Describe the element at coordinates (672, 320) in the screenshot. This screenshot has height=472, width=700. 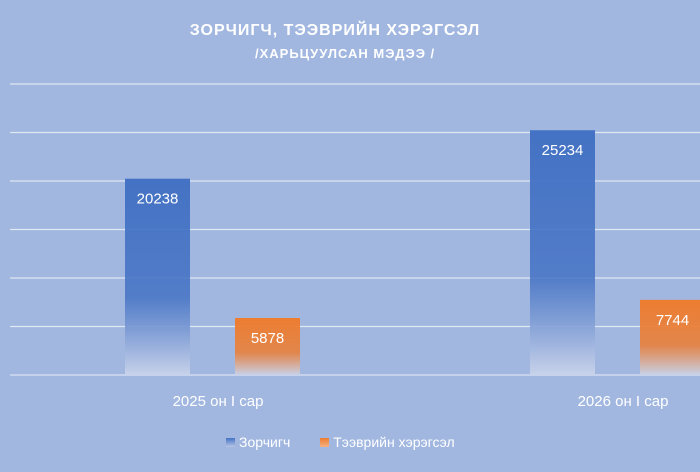
I see `data-label: 7744` at that location.